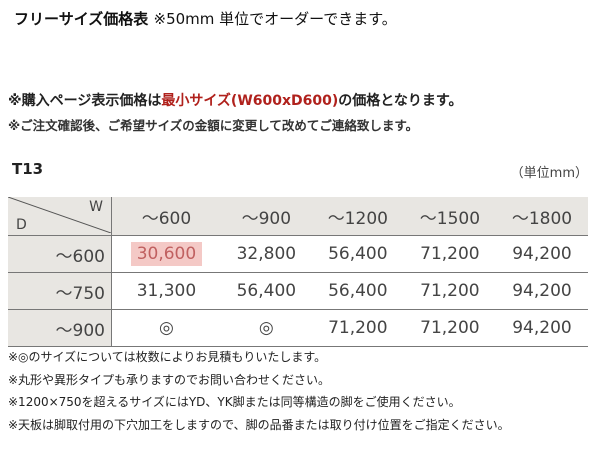  What do you see at coordinates (60, 291) in the screenshot?
I see `row-header: ～750` at bounding box center [60, 291].